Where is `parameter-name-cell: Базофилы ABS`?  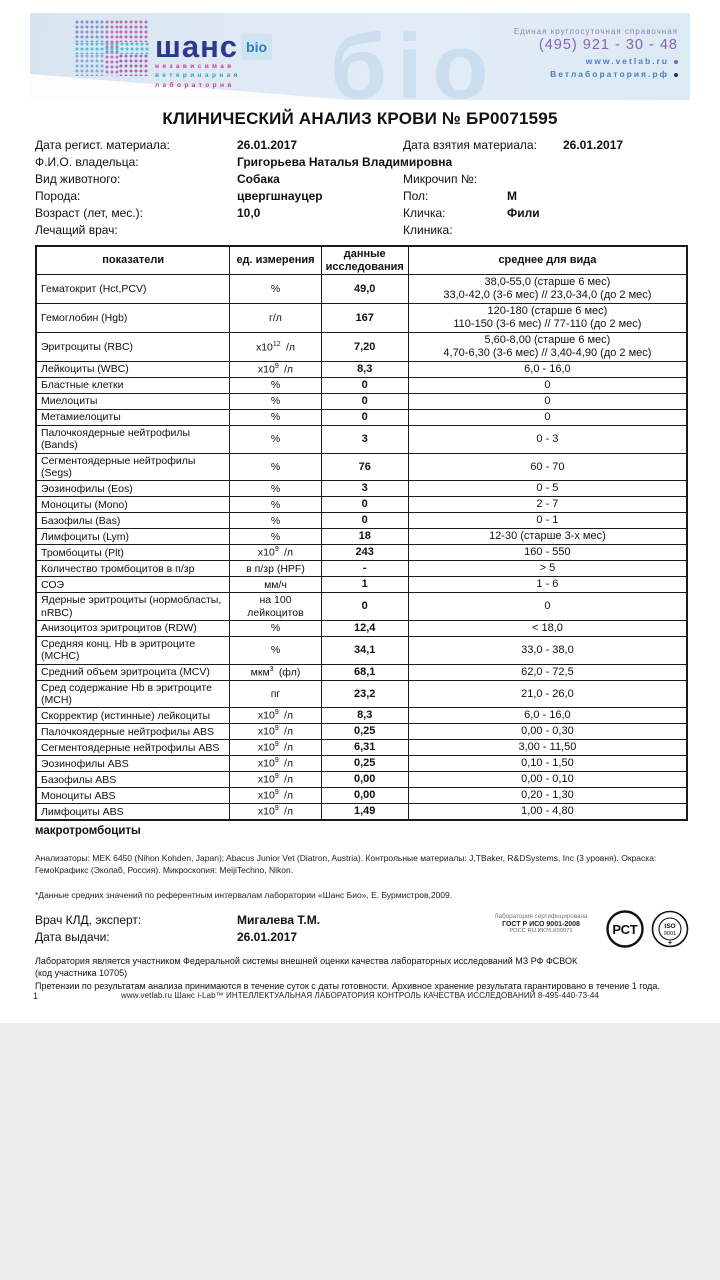 parameter-name-cell: Базофилы ABS is located at coordinates (133, 780).